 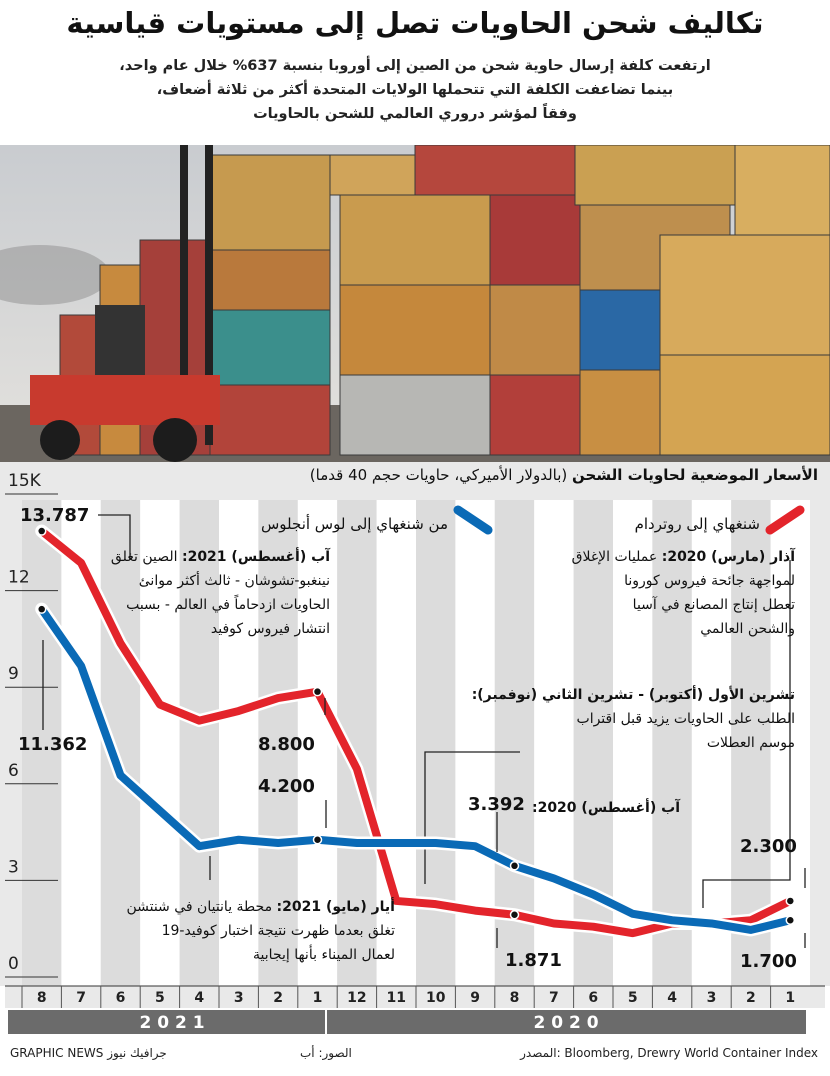 I want to click on annotation-title: أيار (مايو) 2021:, so click(x=335, y=907).